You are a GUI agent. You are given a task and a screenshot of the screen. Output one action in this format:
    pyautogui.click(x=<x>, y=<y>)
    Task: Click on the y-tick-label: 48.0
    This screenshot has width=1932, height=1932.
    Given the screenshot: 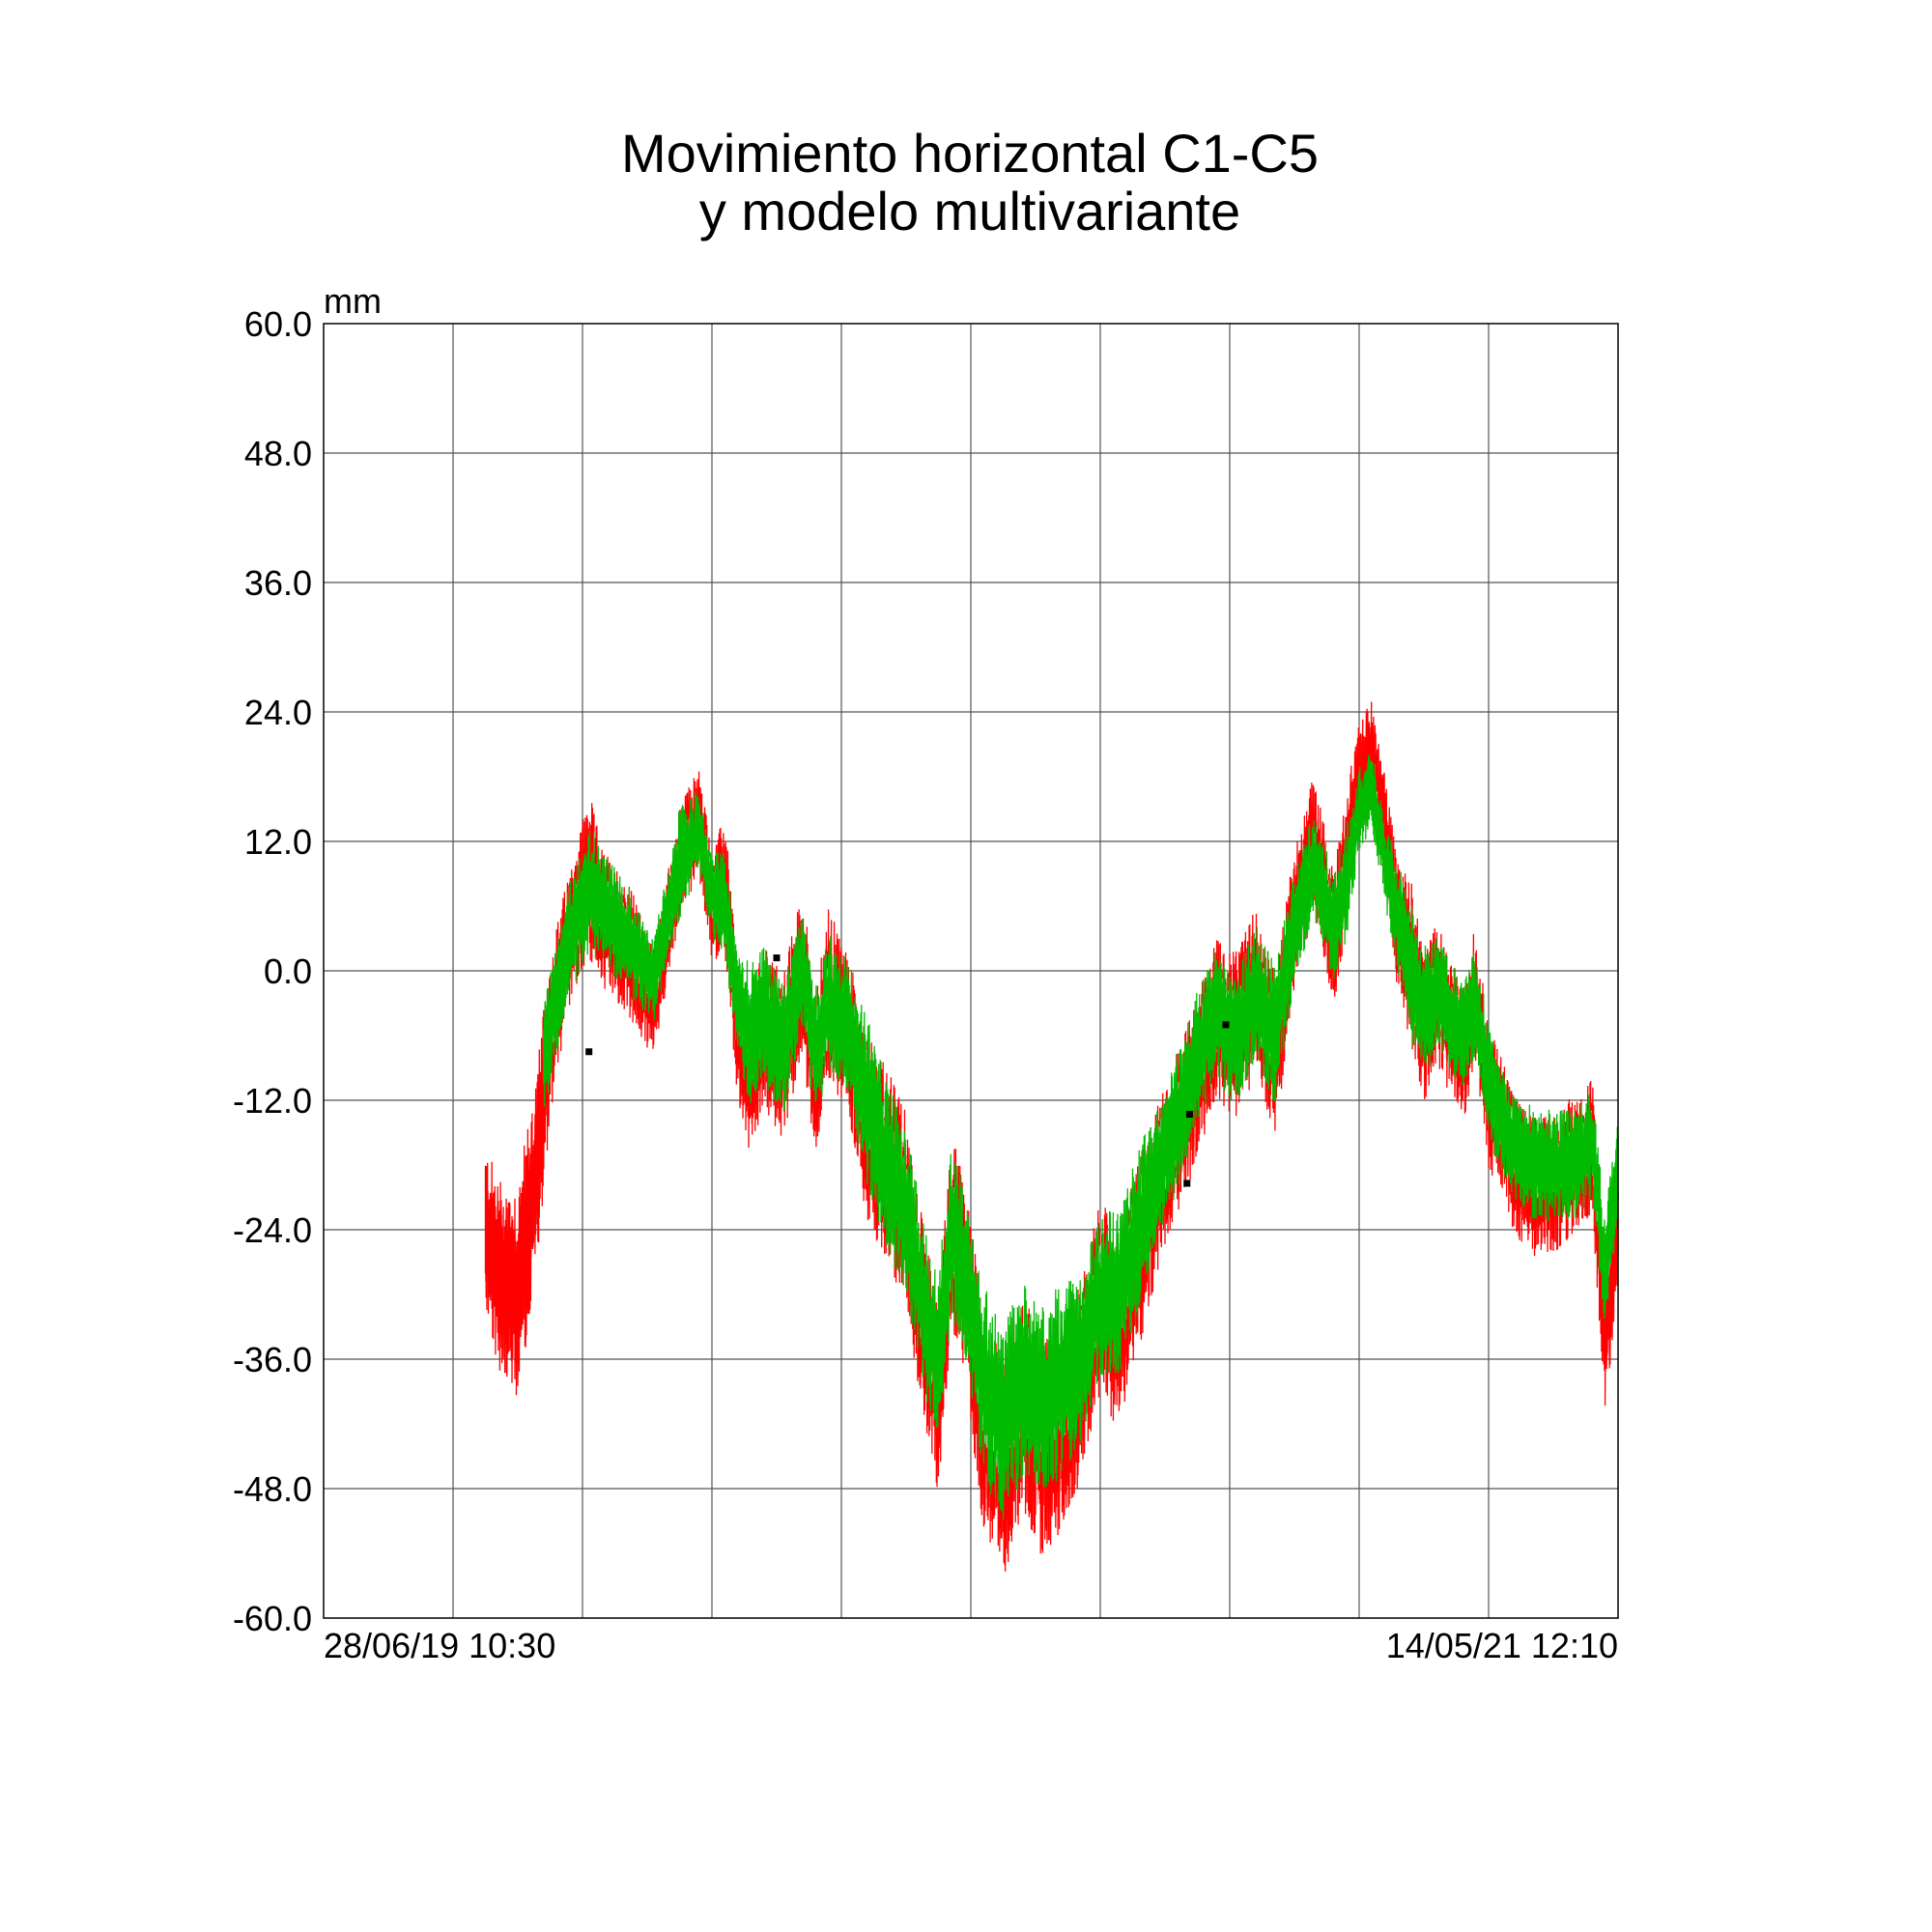 What is the action you would take?
    pyautogui.click(x=278, y=453)
    